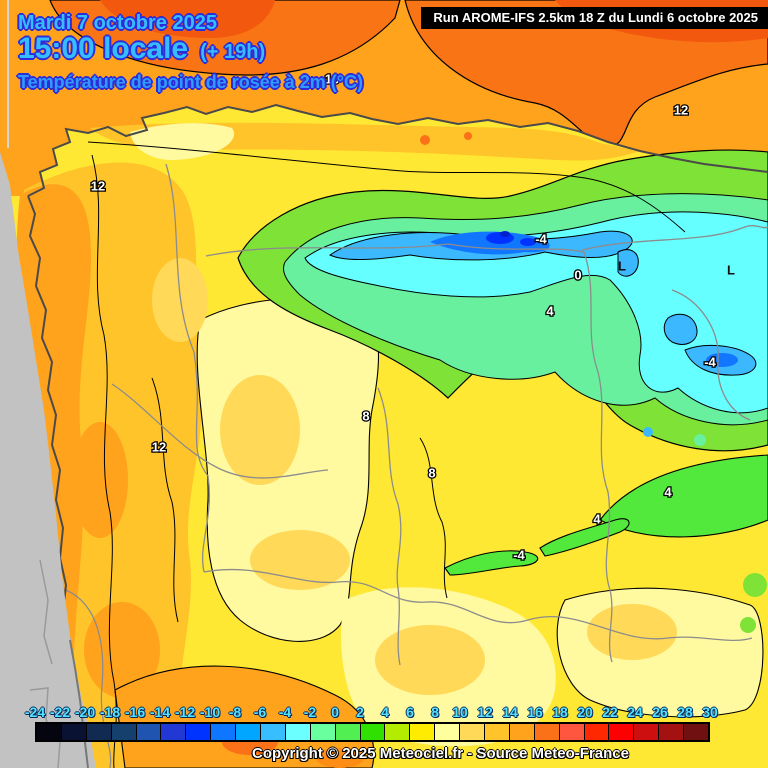  What do you see at coordinates (235, 712) in the screenshot?
I see `scale-tick-label: -8` at bounding box center [235, 712].